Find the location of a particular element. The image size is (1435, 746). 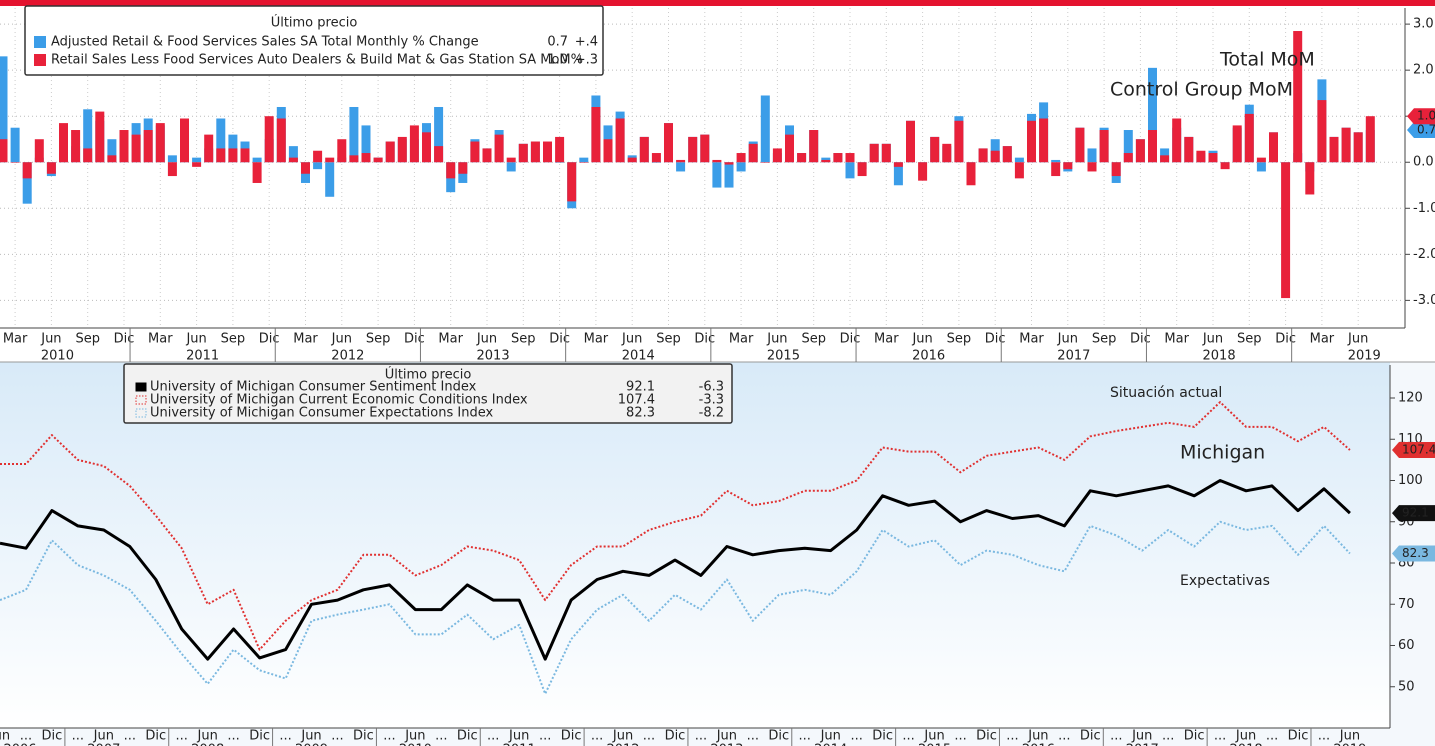

last-value-tag is located at coordinates (1421, 130).